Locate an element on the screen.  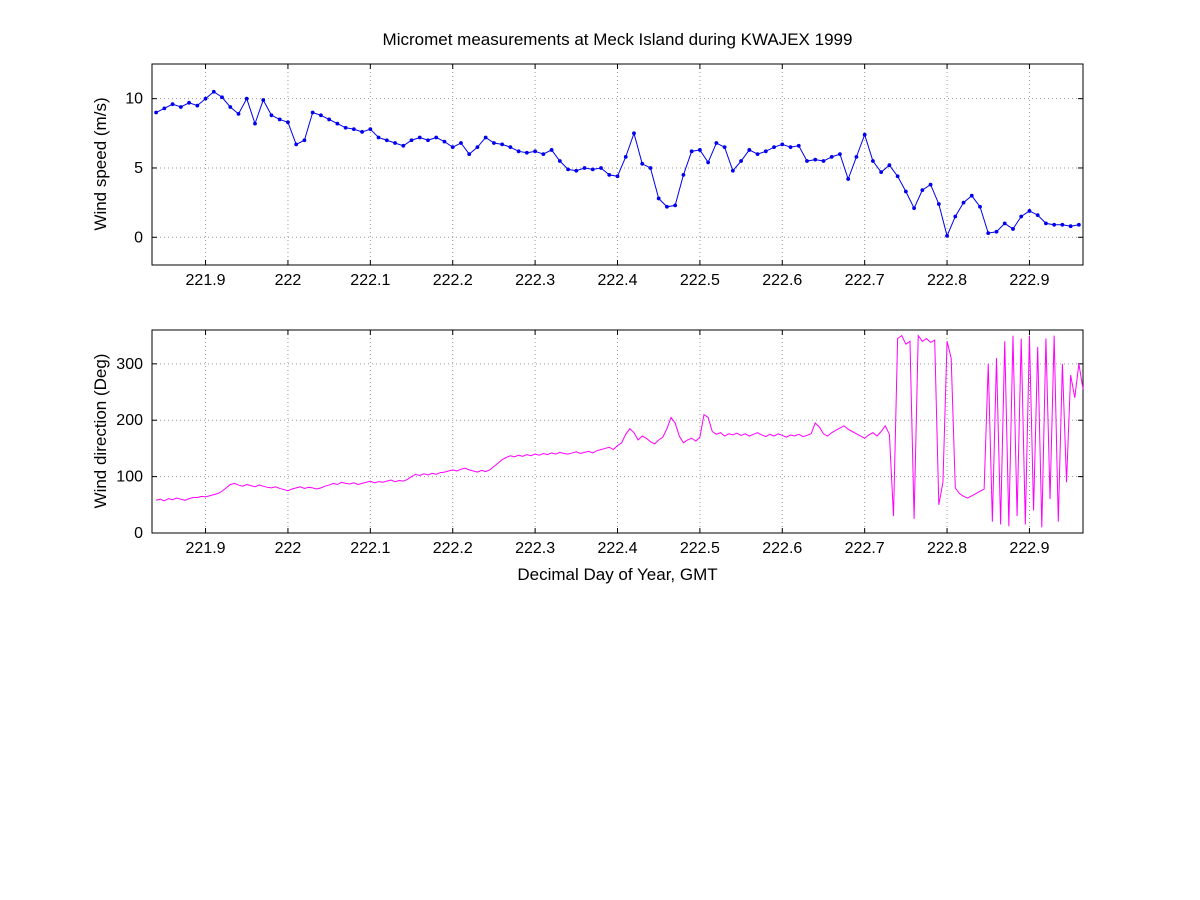
x-axis-label: Decimal Day of Year, GMT is located at coordinates (617, 574).